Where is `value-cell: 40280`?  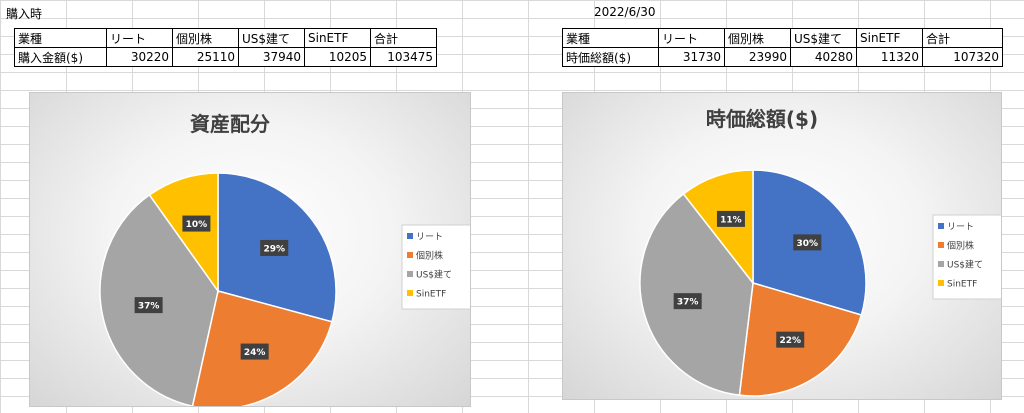
value-cell: 40280 is located at coordinates (823, 57).